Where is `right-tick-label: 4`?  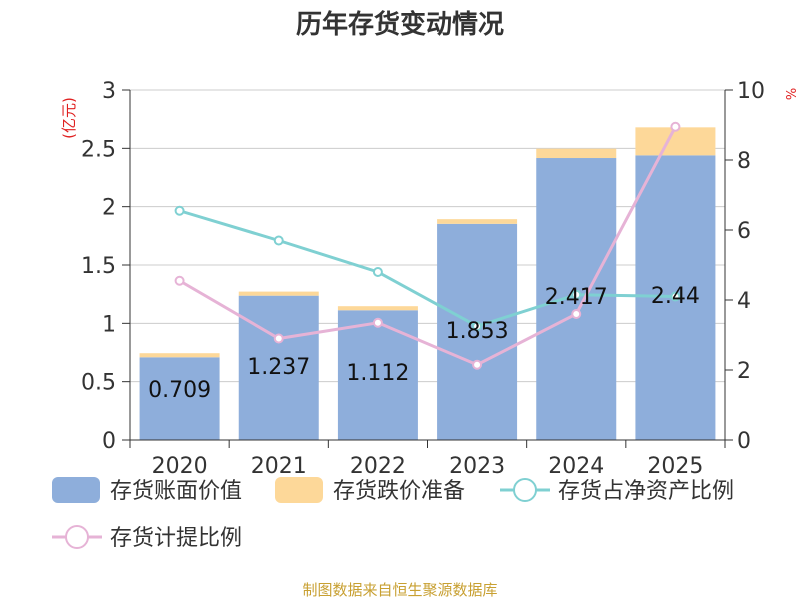 right-tick-label: 4 is located at coordinates (744, 301).